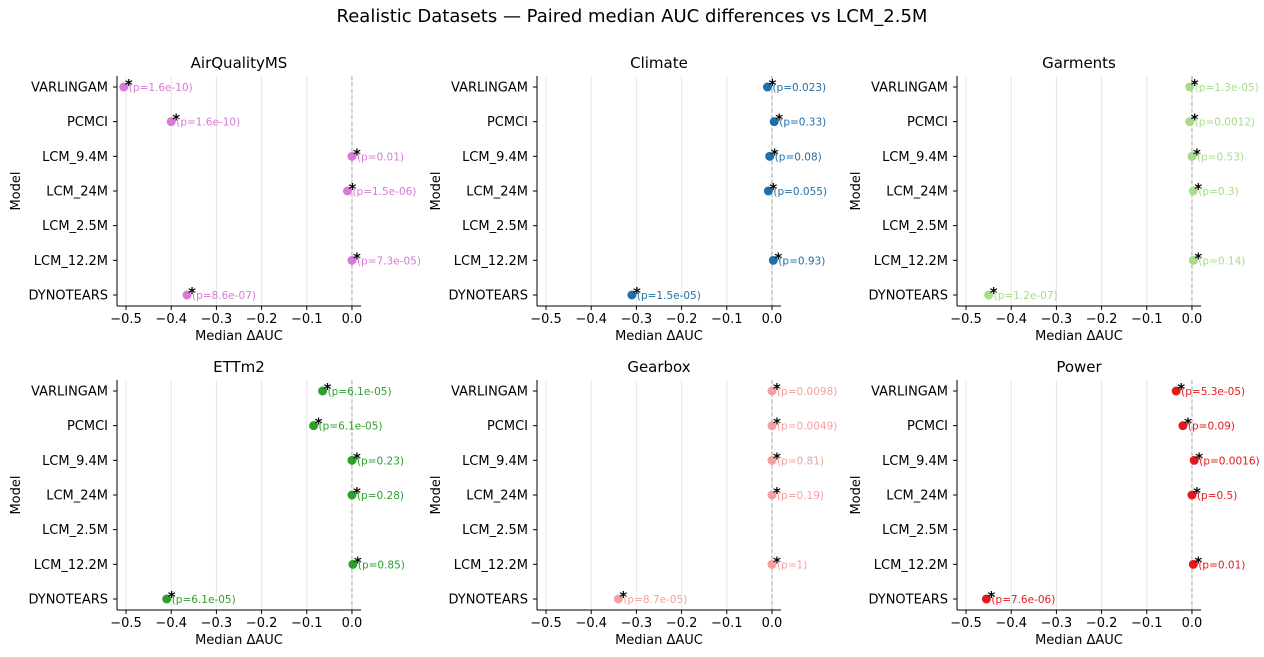 The height and width of the screenshot is (657, 1264). I want to click on p-value-label-2: (p=0.01), so click(380, 157).